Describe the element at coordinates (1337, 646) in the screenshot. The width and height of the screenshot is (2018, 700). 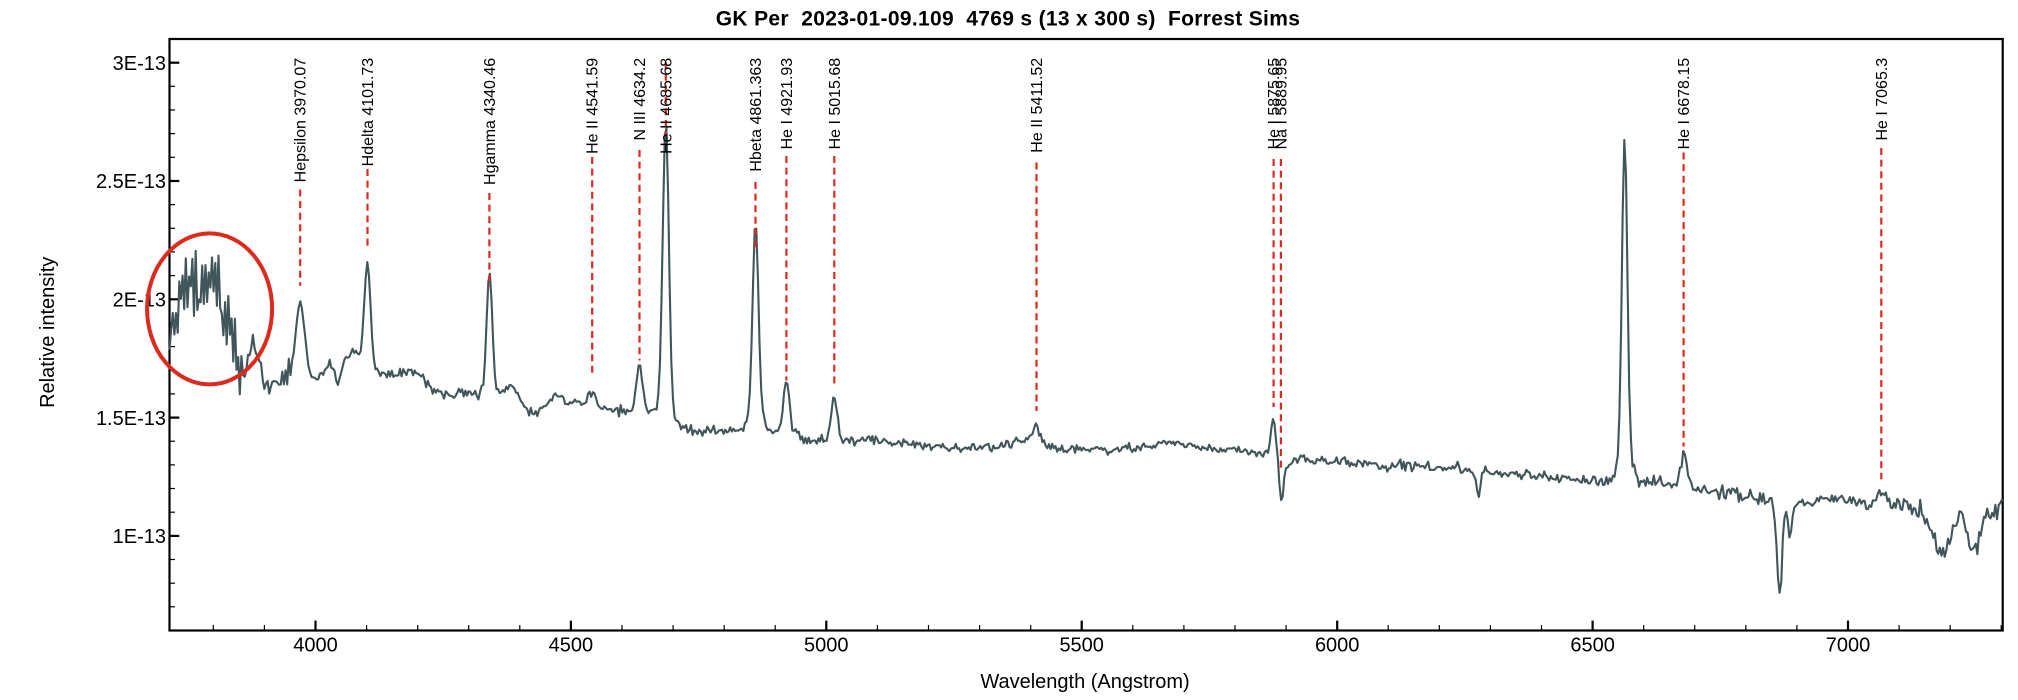
I see `svg-text: 6000` at that location.